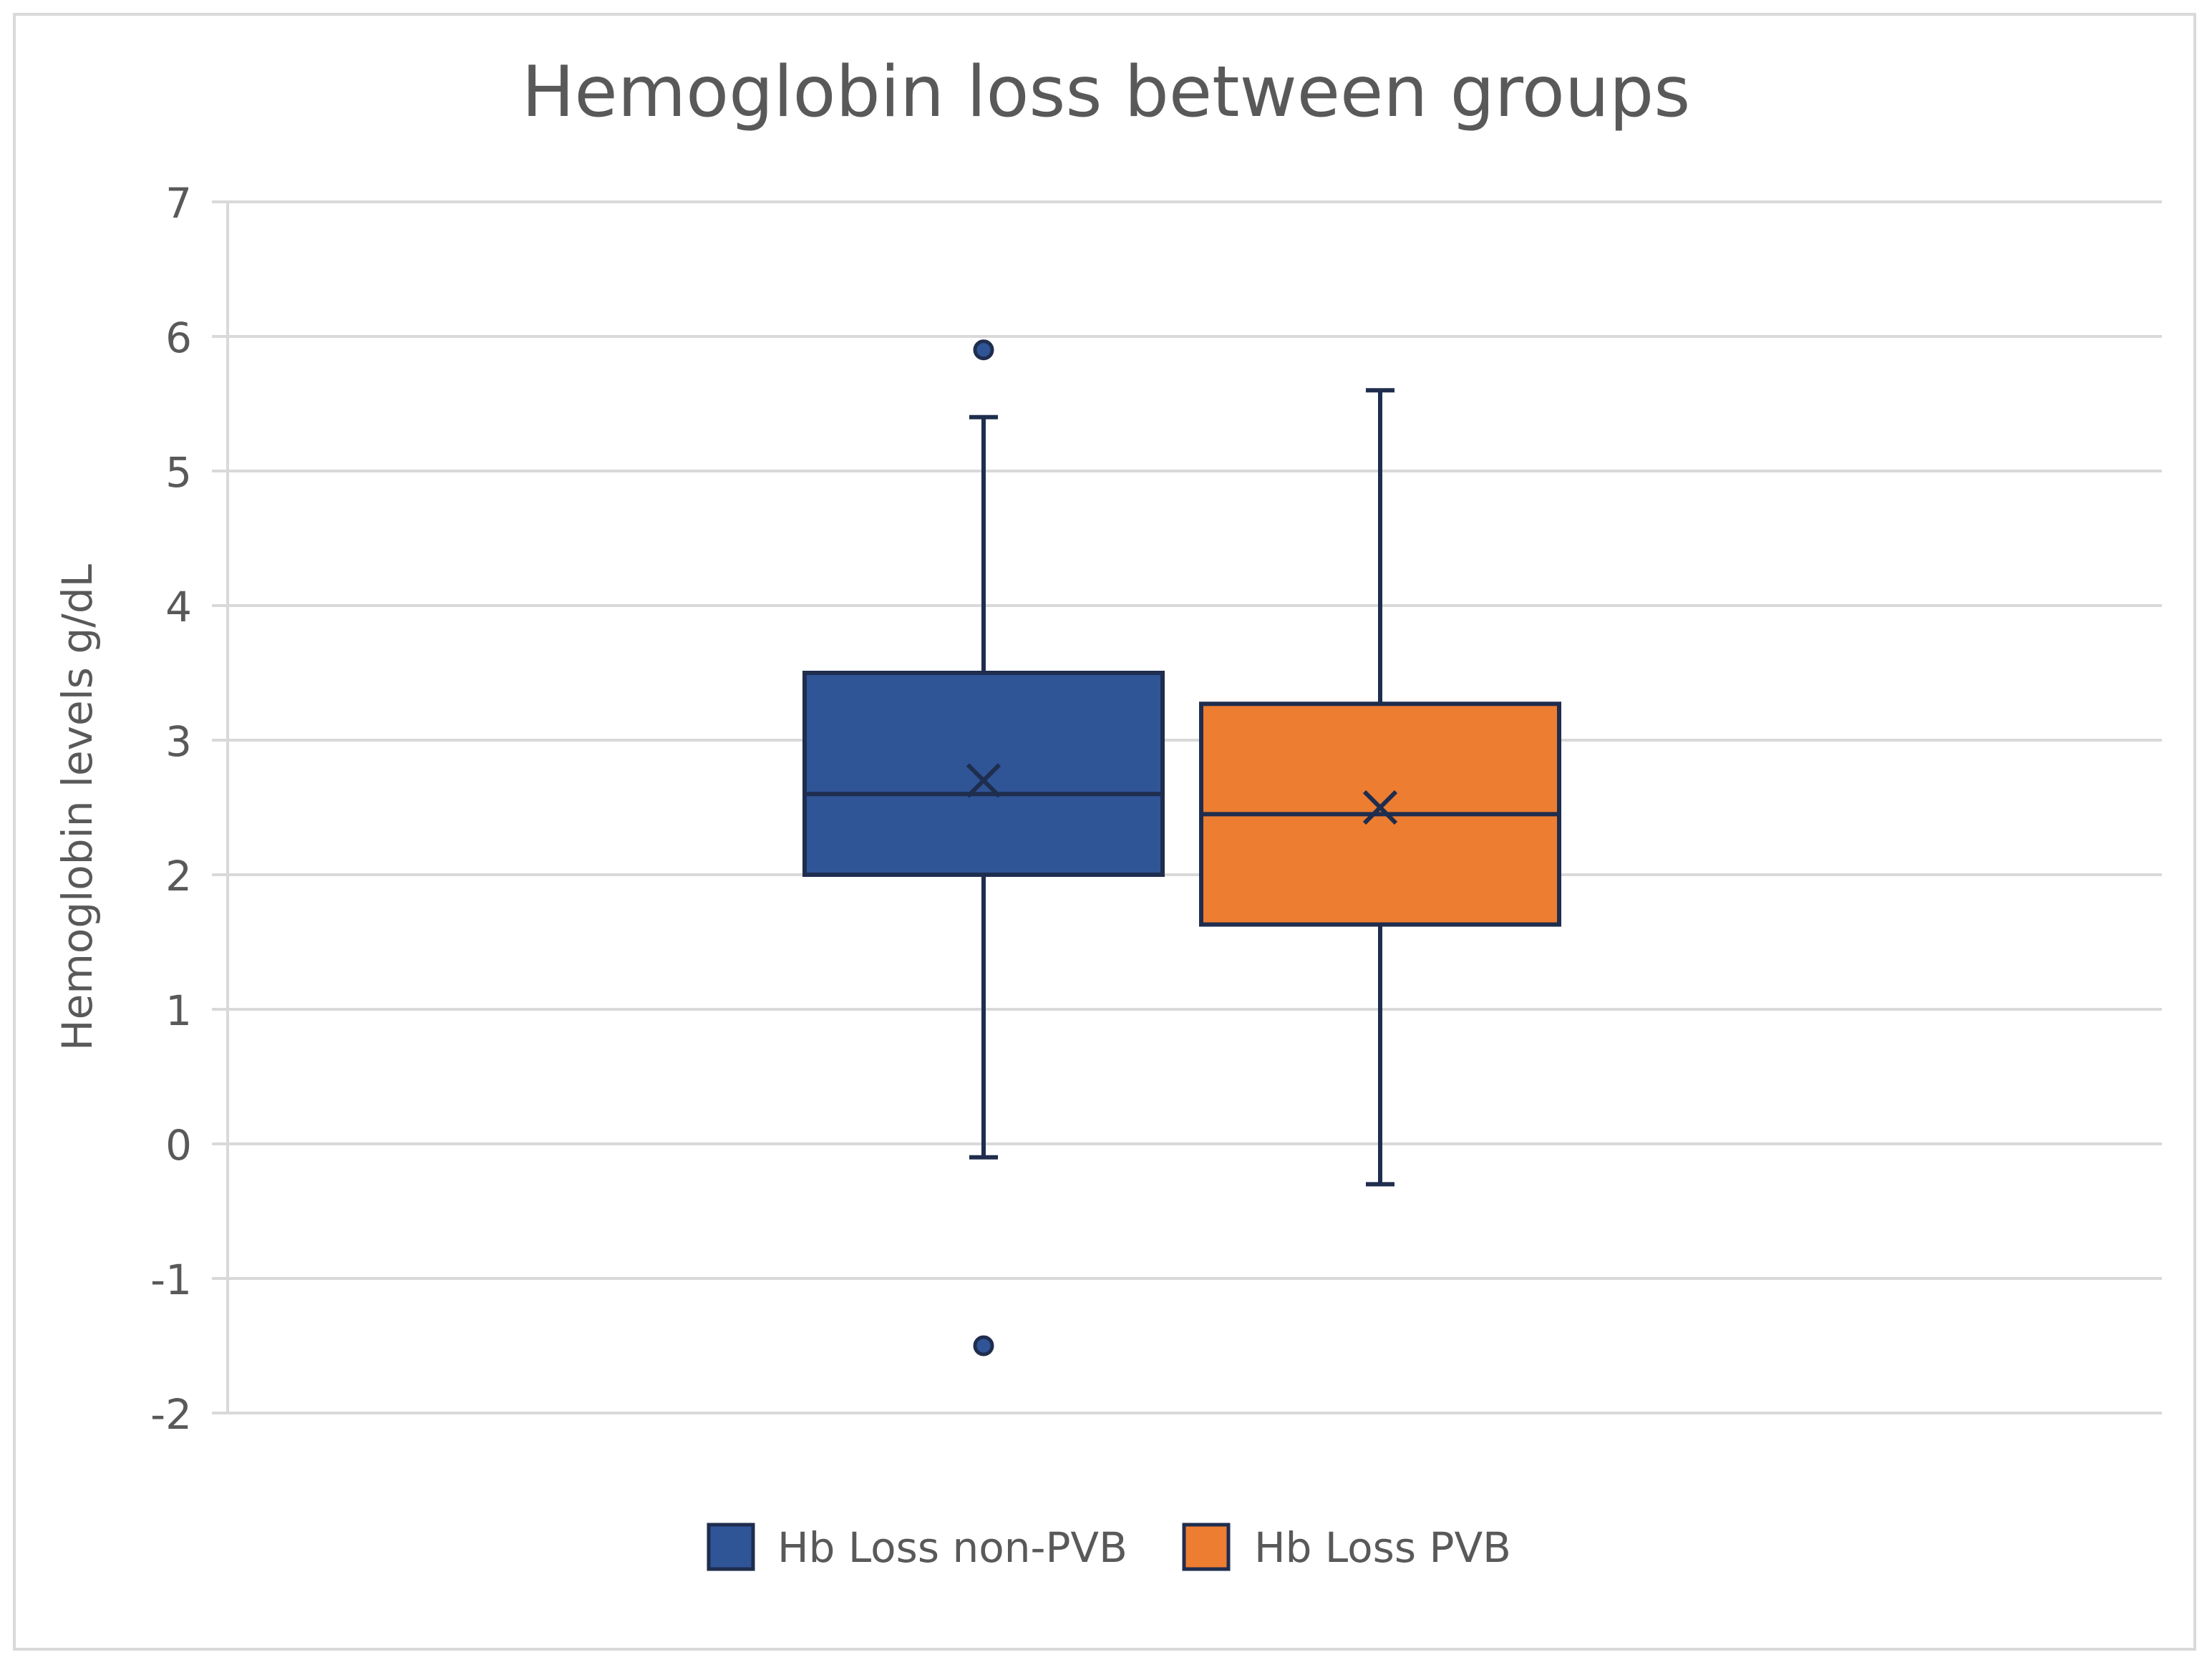  I want to click on legend-item-1: Hb Loss PVB, so click(1347, 1548).